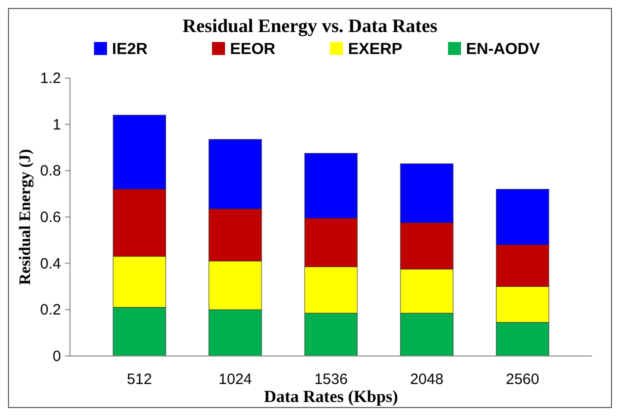  Describe the element at coordinates (523, 379) in the screenshot. I see `x-tick-label: 2560` at that location.